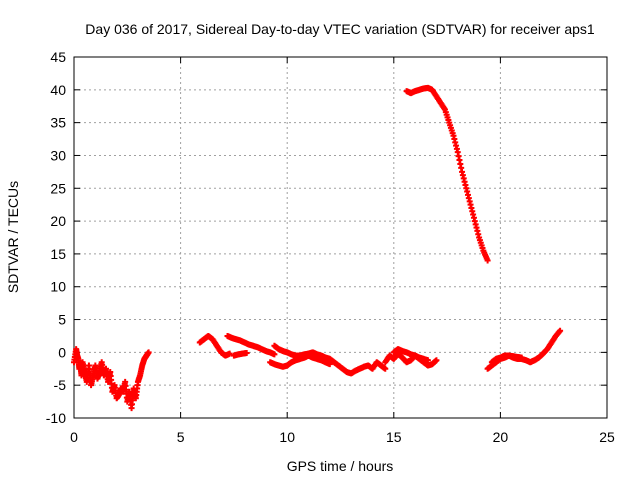 This screenshot has height=480, width=640. What do you see at coordinates (74, 437) in the screenshot?
I see `x-tick-label: 0` at bounding box center [74, 437].